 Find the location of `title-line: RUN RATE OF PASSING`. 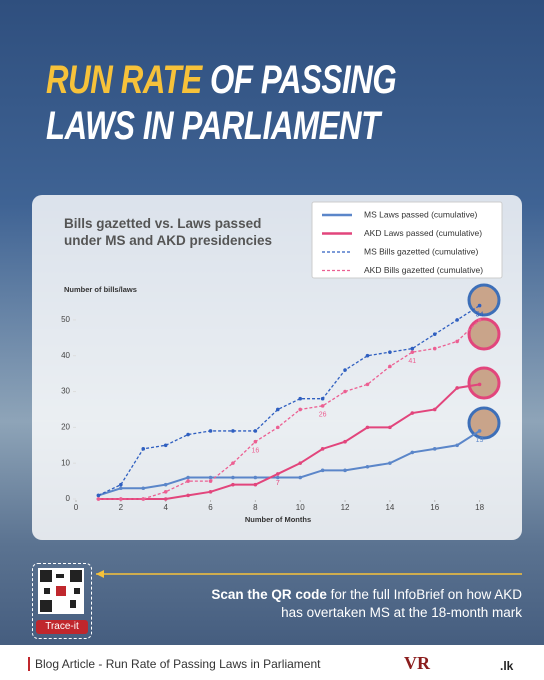

title-line: RUN RATE OF PASSING is located at coordinates (221, 80).